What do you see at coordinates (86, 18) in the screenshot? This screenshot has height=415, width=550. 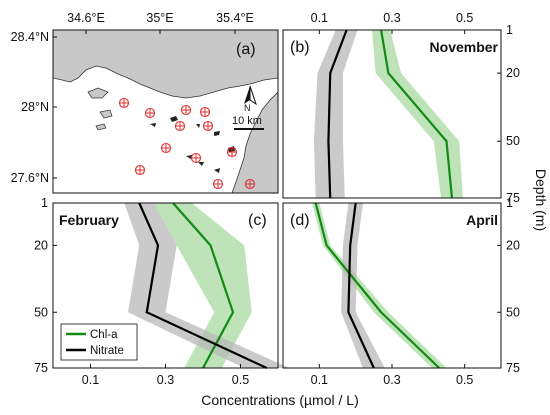 I see `lon-tick: 34.6°E` at bounding box center [86, 18].